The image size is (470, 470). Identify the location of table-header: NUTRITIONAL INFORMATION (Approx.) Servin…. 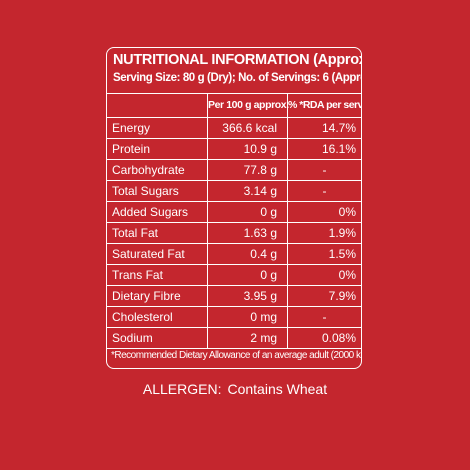
(234, 71).